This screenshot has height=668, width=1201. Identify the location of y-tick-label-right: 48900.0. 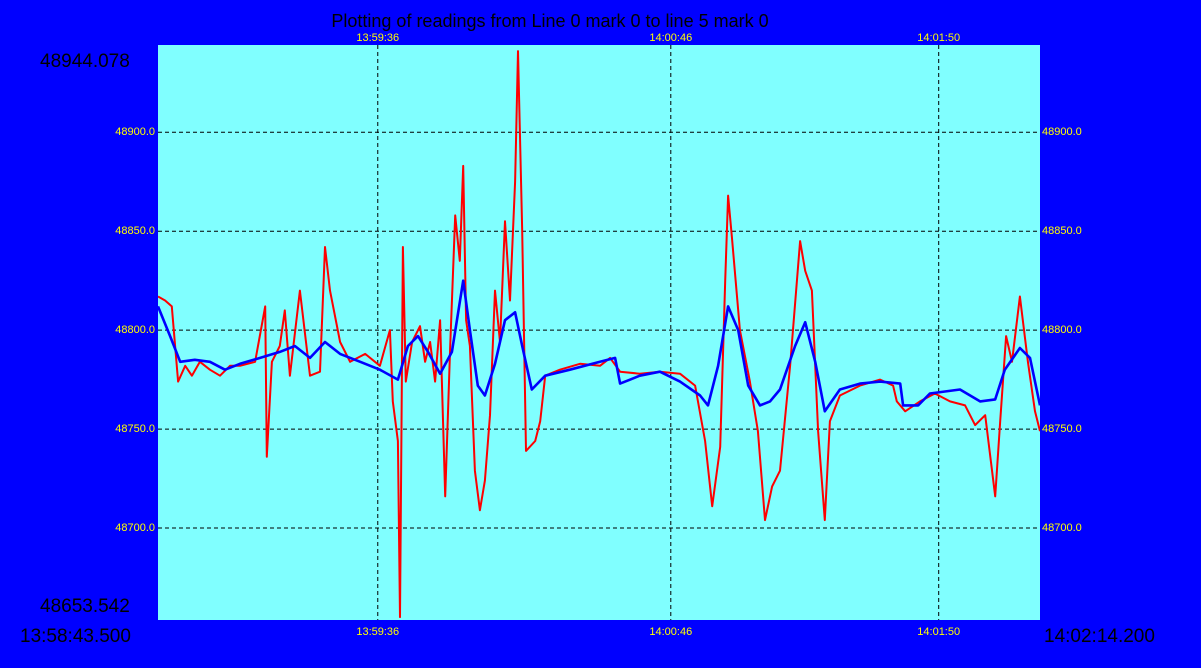
(1062, 132).